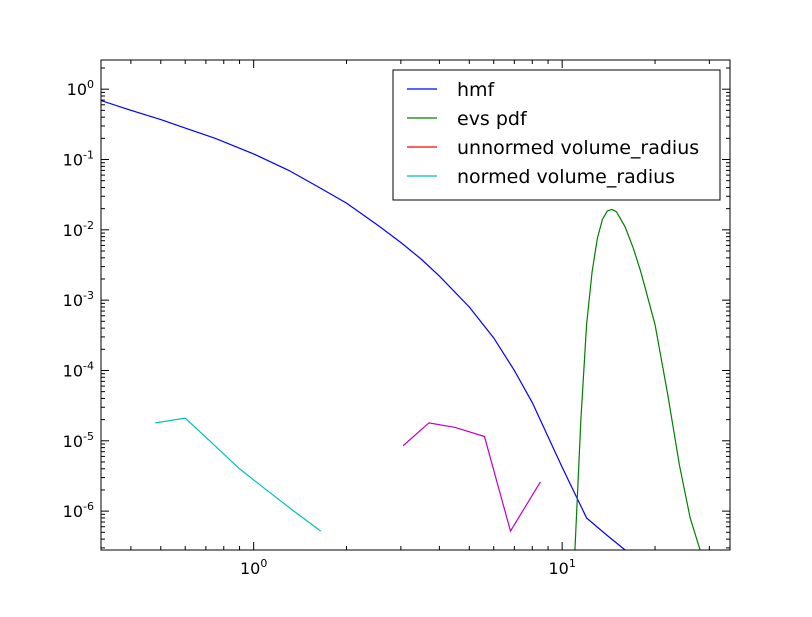 The height and width of the screenshot is (617, 812). I want to click on y-tick-label-5: 10⁻⁵, so click(78, 440).